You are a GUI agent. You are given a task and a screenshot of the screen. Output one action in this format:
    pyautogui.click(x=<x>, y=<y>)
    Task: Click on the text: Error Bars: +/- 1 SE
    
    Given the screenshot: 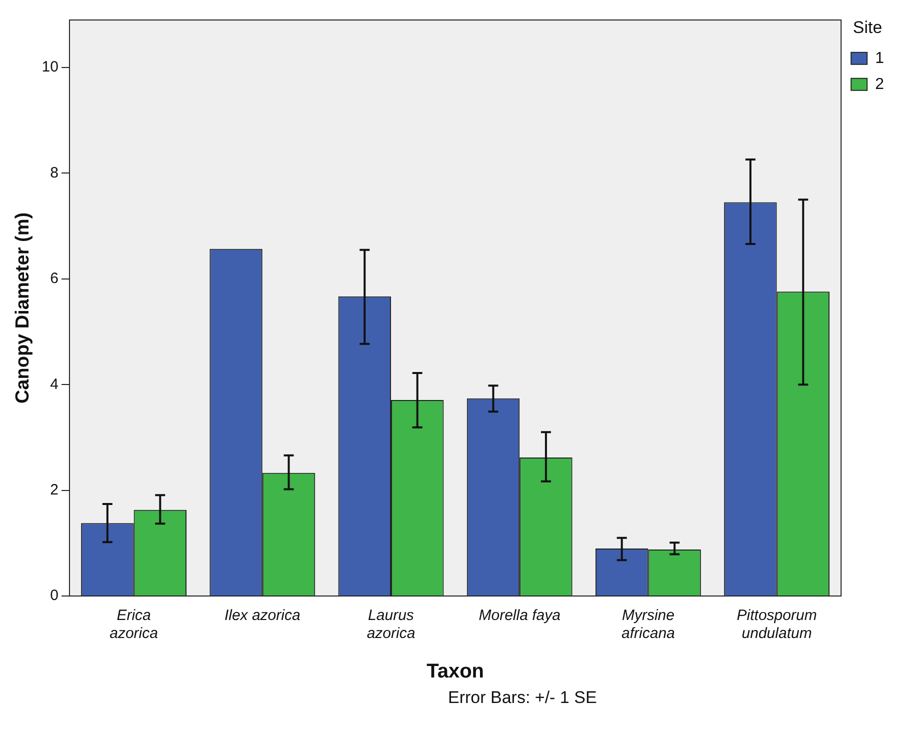 What is the action you would take?
    pyautogui.click(x=523, y=698)
    